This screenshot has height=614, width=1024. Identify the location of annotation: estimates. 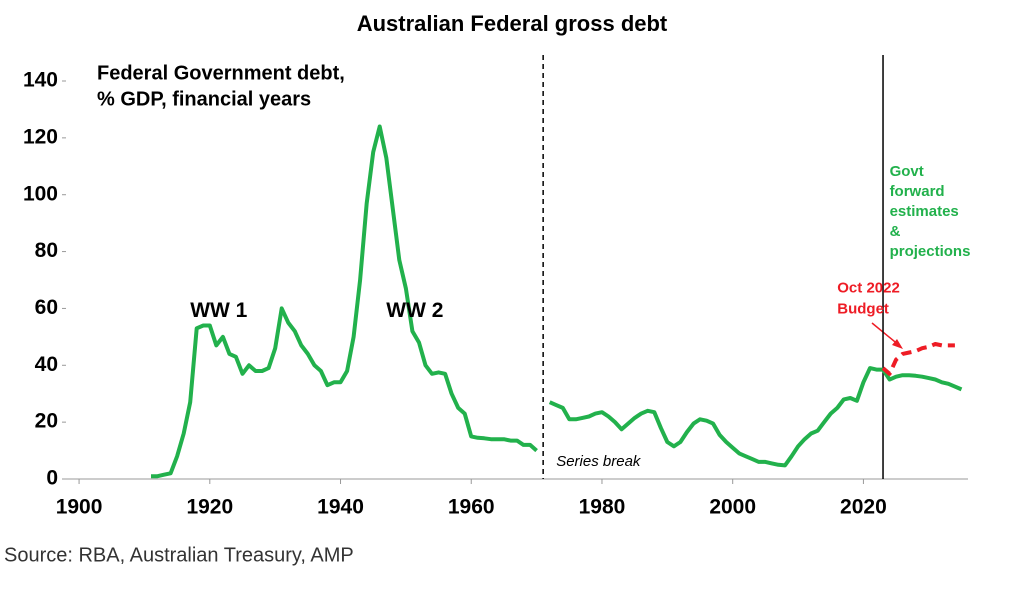
(924, 211).